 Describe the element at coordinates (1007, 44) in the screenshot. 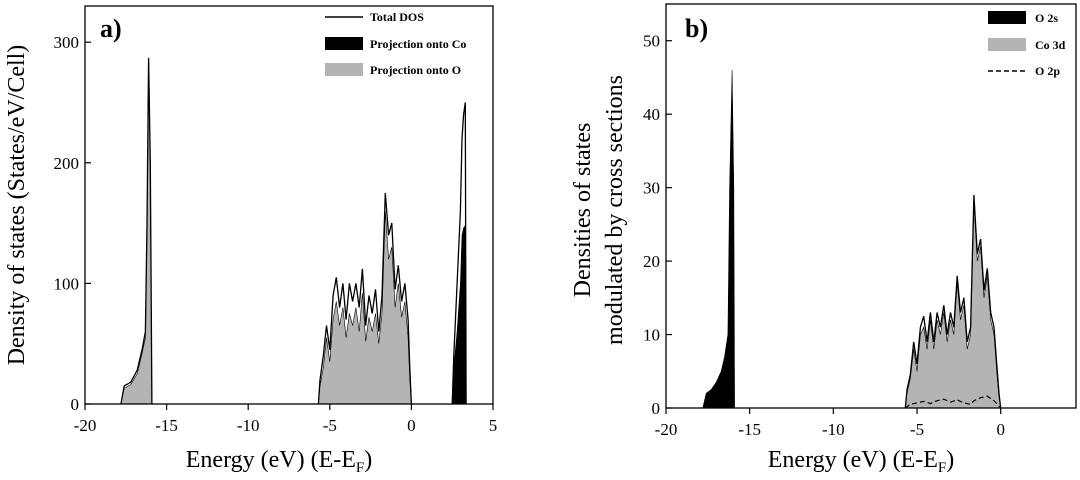

I see `legend-swatch-co3d` at that location.